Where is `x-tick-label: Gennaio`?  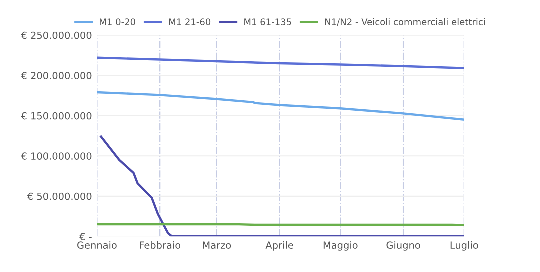
x-tick-label: Gennaio is located at coordinates (97, 246).